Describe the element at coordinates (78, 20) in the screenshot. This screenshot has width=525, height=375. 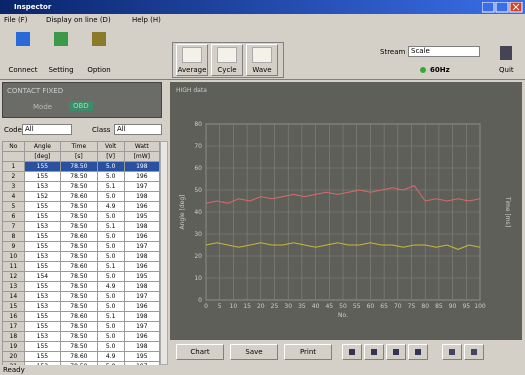
I see `menu-item: Display on line (D)` at that location.